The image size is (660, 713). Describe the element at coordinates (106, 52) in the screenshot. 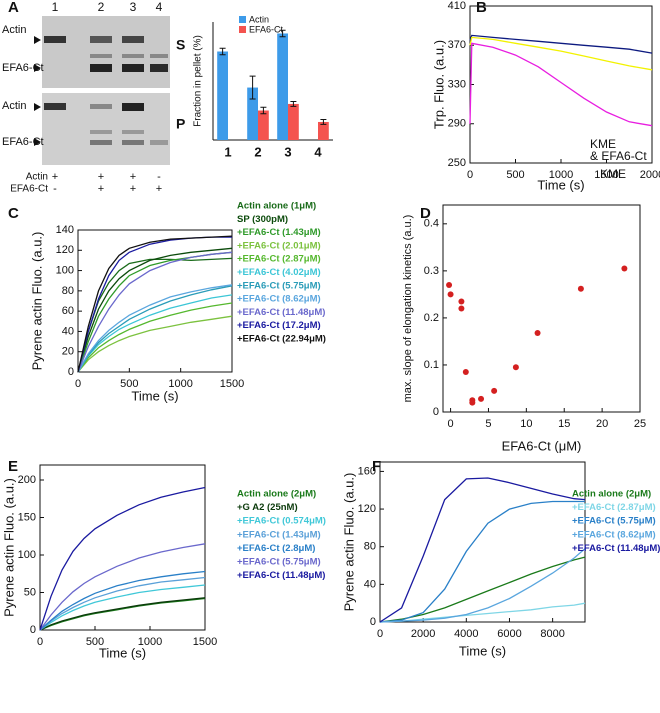

I see `gel-upper` at that location.